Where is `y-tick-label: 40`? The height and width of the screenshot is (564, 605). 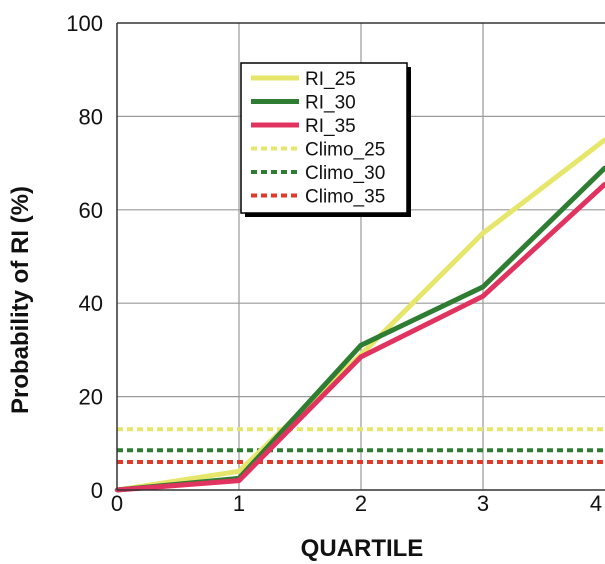 y-tick-label: 40 is located at coordinates (91, 303).